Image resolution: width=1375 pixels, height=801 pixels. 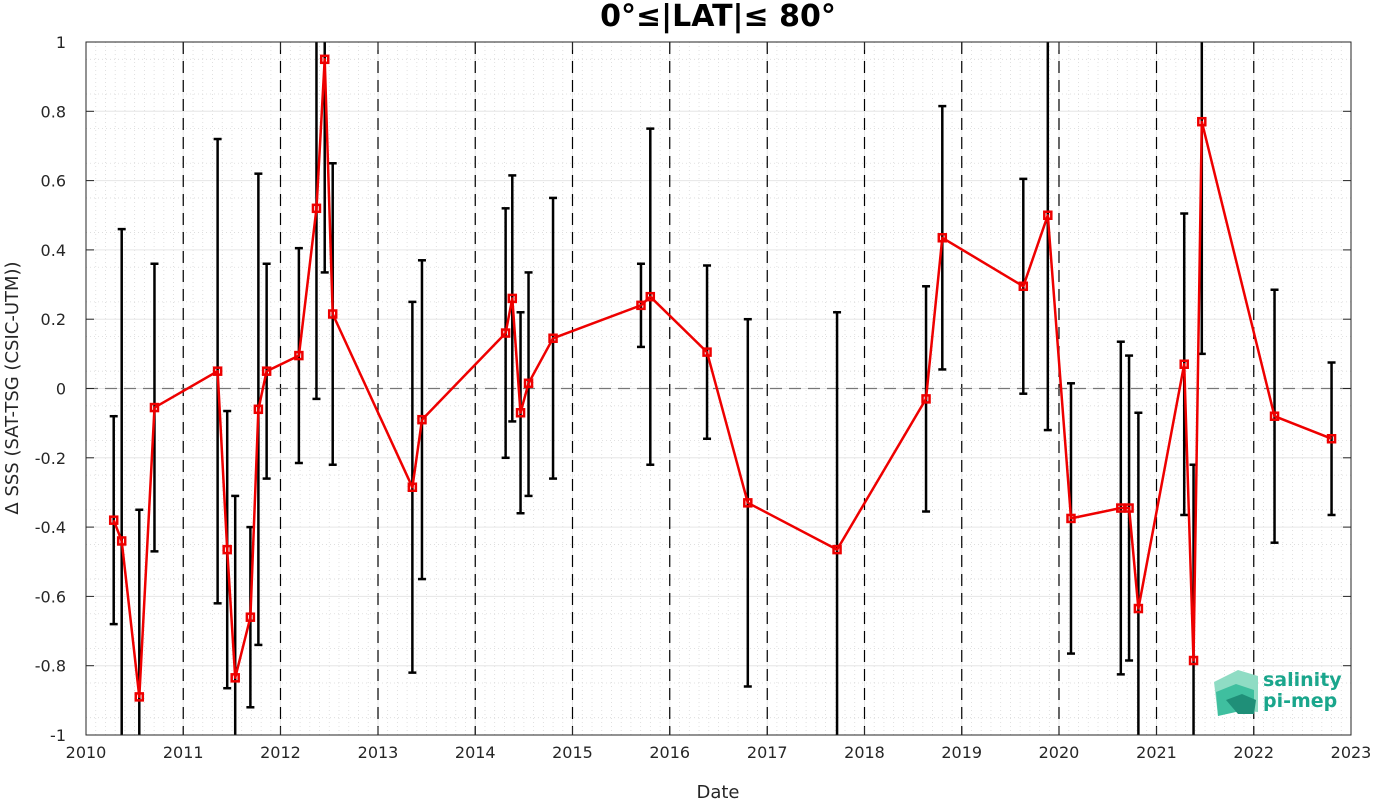 I want to click on y-tick-label: -0.2, so click(x=50, y=458).